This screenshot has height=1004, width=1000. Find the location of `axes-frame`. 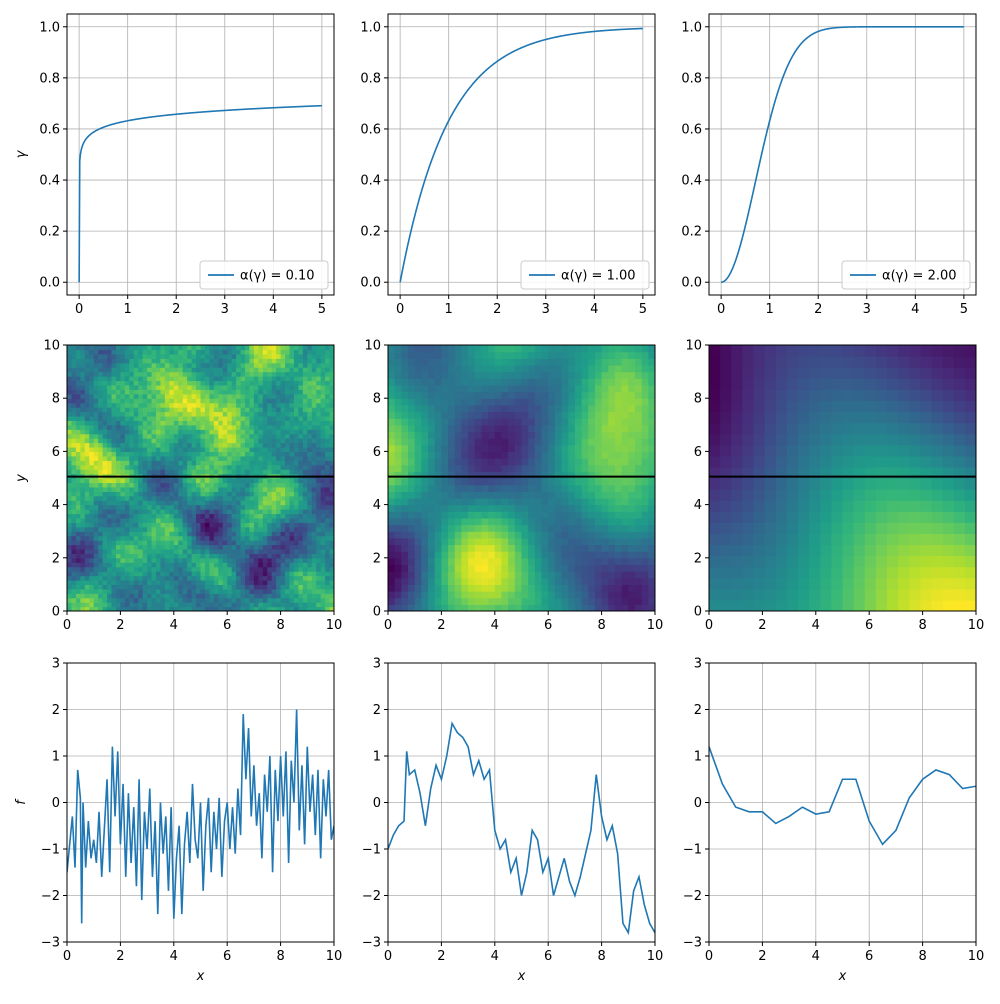

axes-frame is located at coordinates (200, 154).